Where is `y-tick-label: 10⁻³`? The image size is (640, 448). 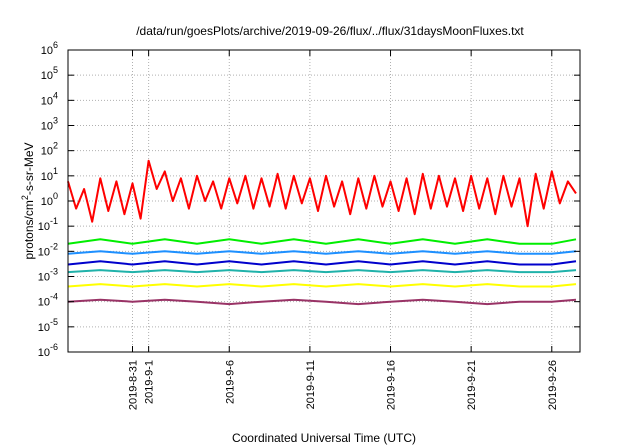
y-tick-label: 10⁻³ is located at coordinates (48, 275).